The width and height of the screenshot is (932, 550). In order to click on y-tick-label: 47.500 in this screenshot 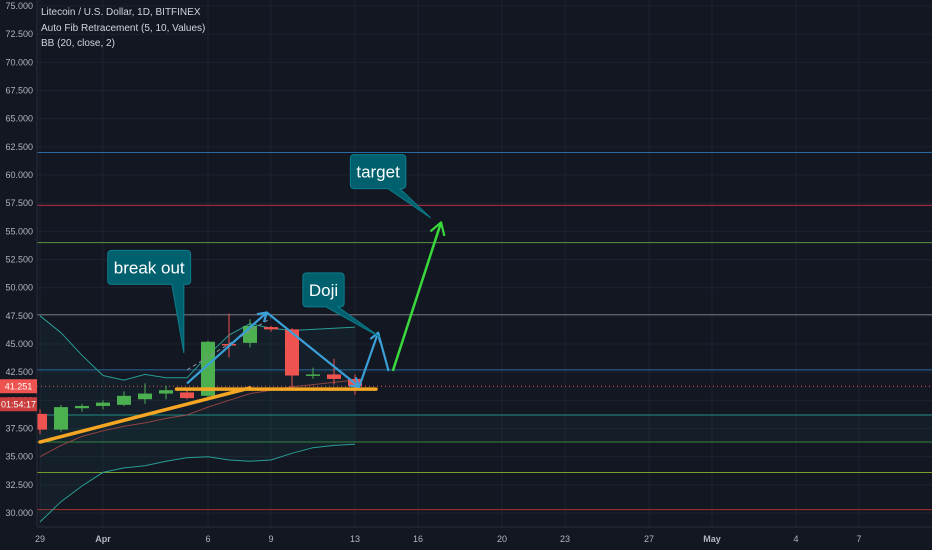, I will do `click(19, 316)`.